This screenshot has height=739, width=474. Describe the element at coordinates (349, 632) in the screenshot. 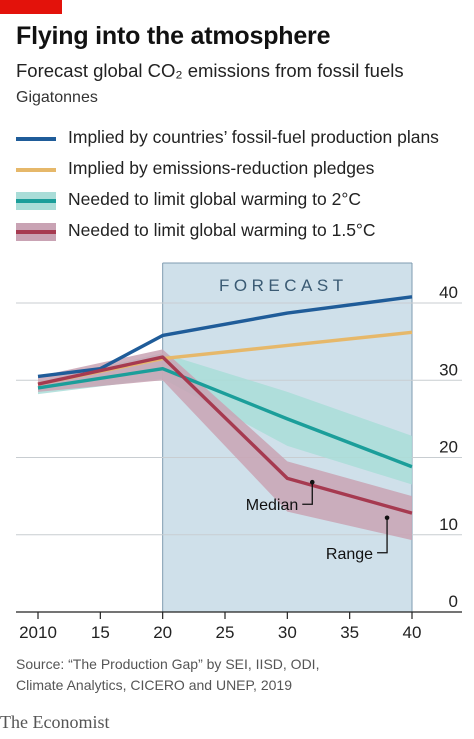

I see `x-tick-label-2035: 35` at that location.